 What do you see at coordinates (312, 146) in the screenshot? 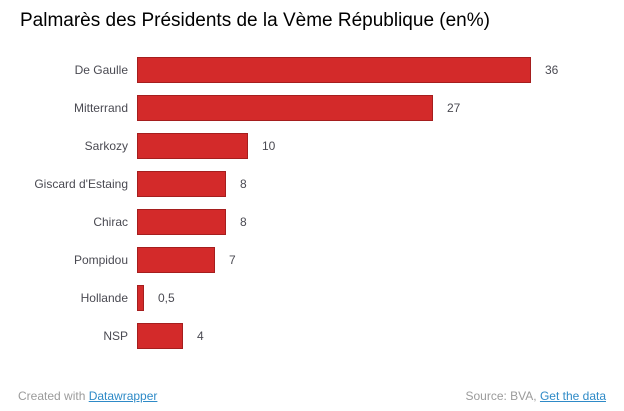
I see `bar-row: Sarkozy 10` at bounding box center [312, 146].